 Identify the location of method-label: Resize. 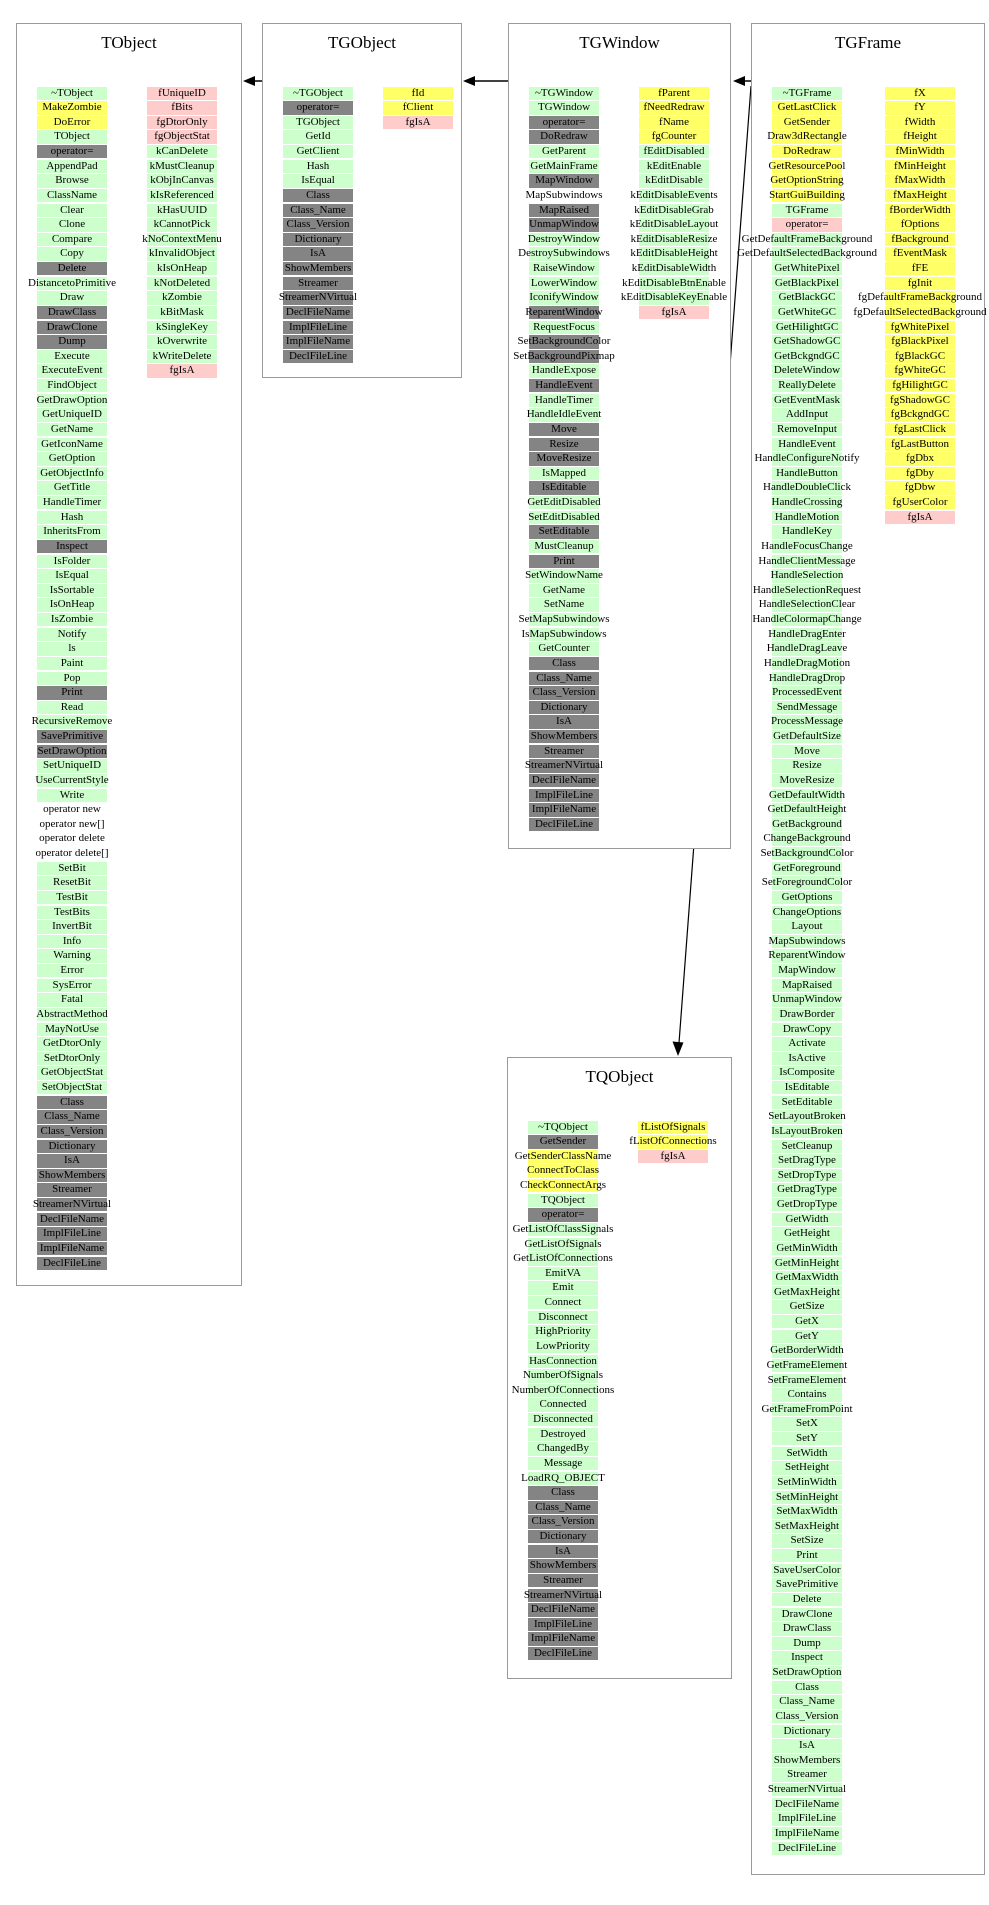
(564, 443).